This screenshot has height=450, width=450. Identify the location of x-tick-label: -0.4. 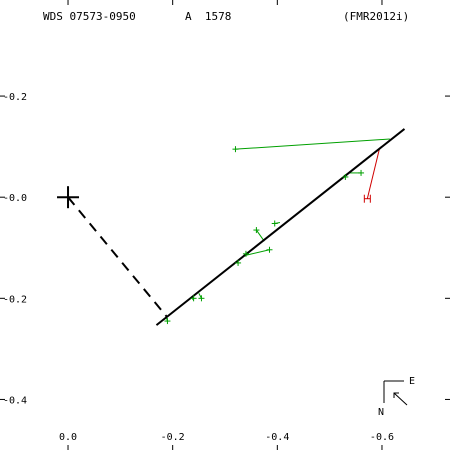
(277, 437).